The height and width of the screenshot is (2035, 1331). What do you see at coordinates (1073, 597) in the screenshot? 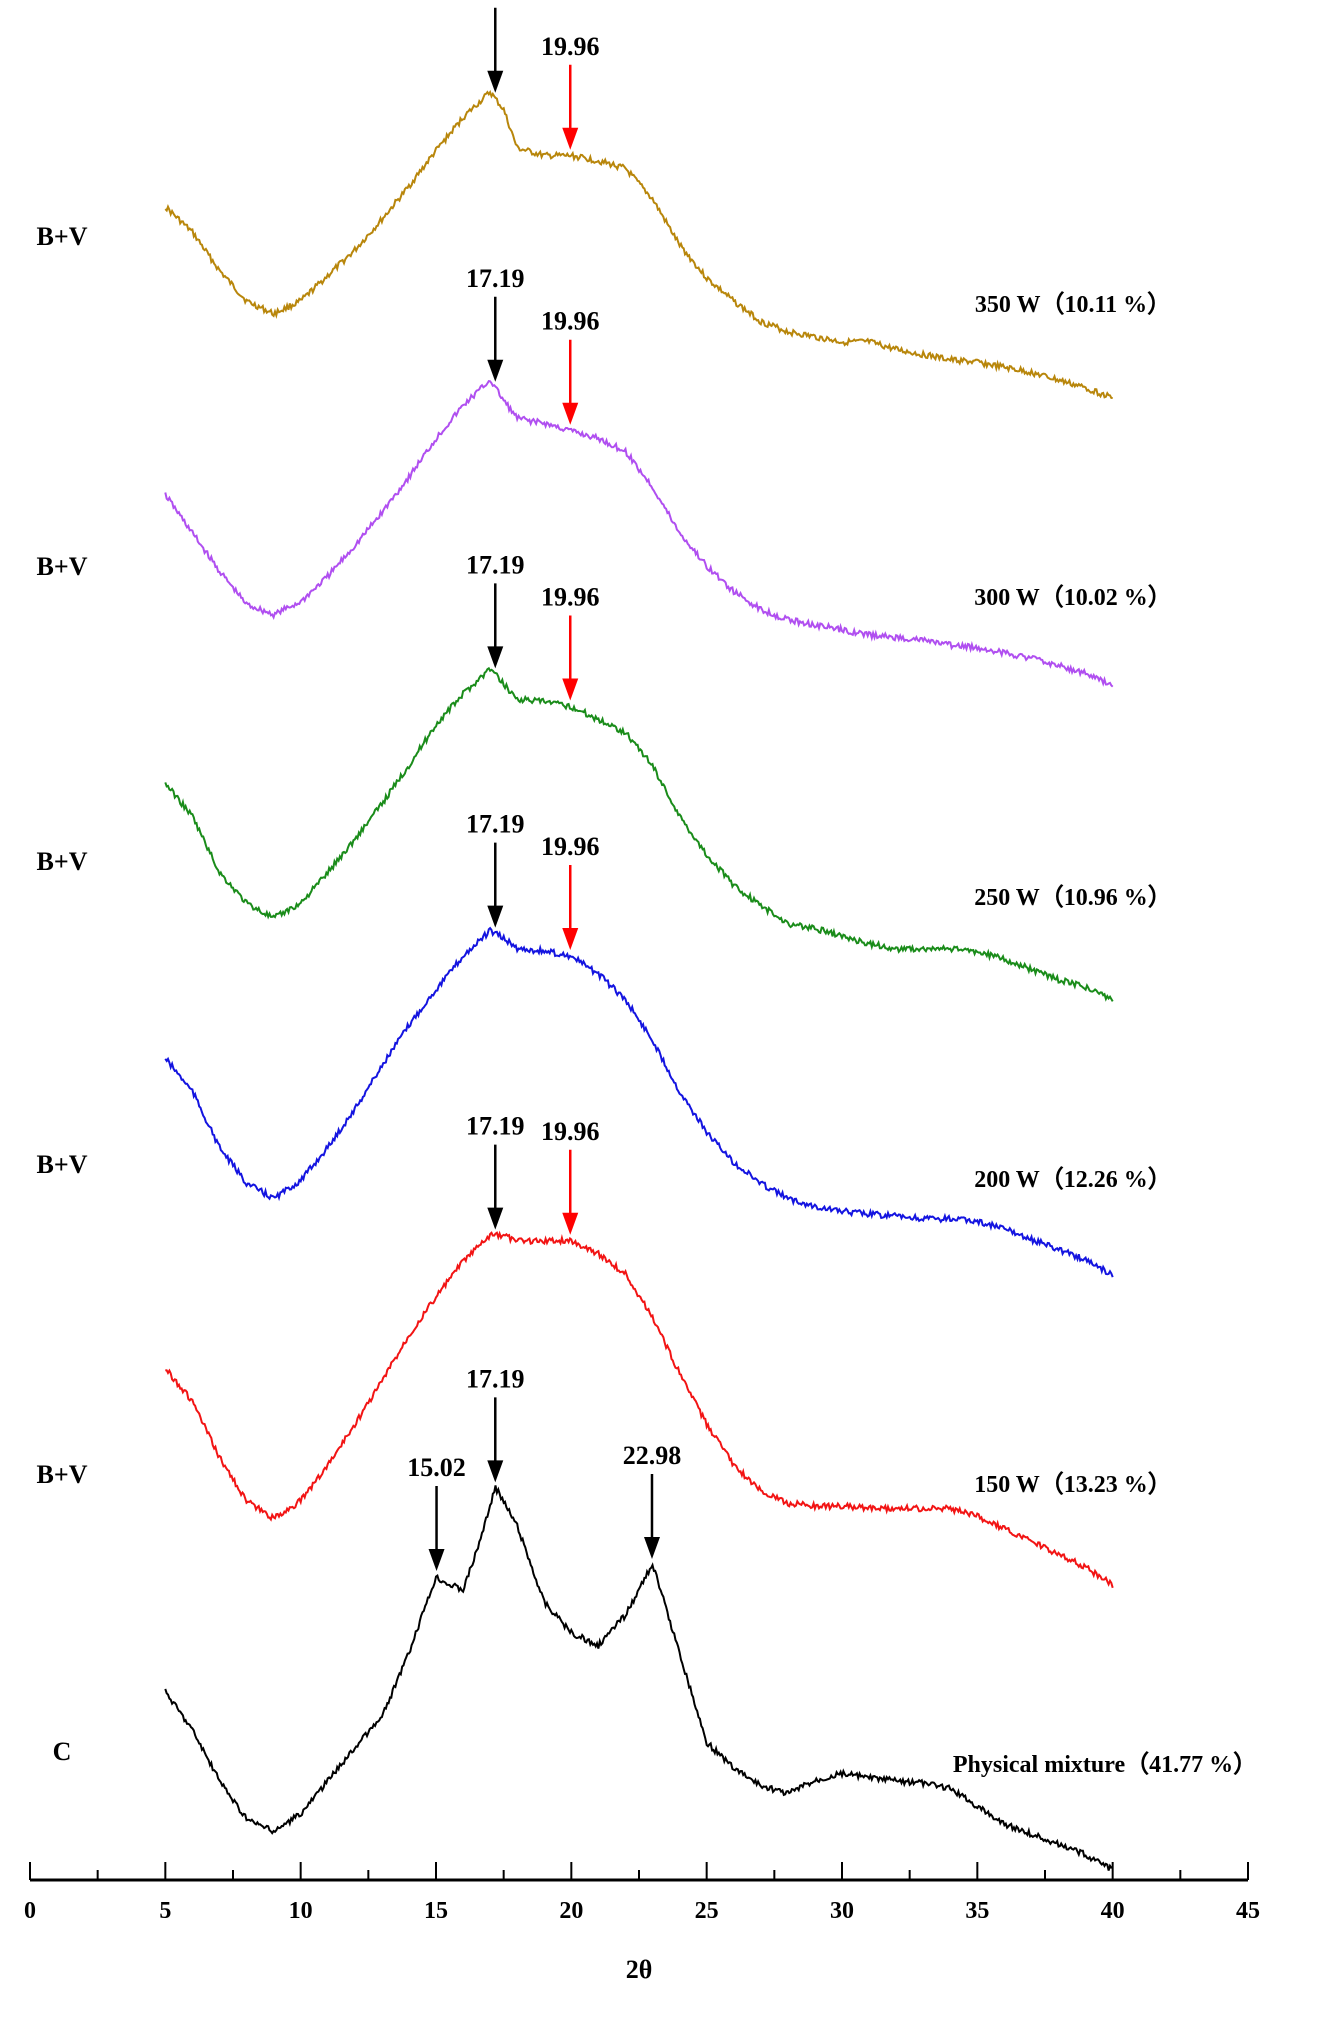
I see `series-name-label: 300 W（10.02 %）` at bounding box center [1073, 597].